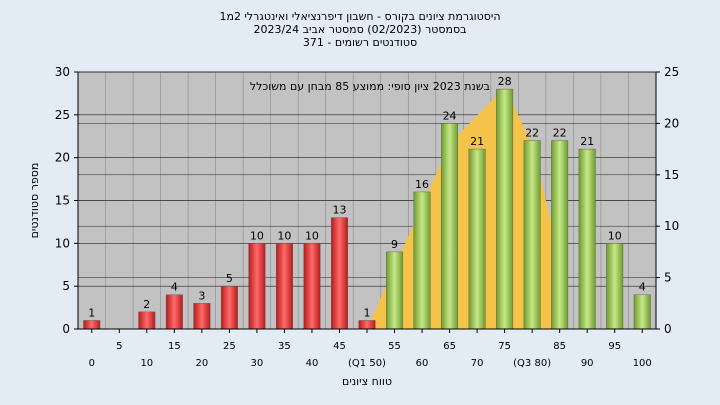 The image size is (720, 405). Describe the element at coordinates (671, 72) in the screenshot. I see `y2-tick-label: 25` at that location.